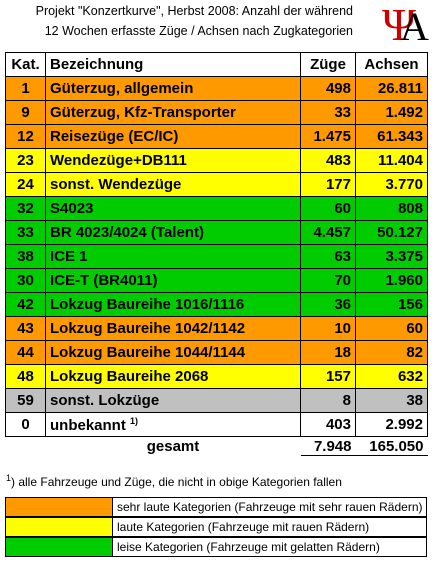  Describe the element at coordinates (404, 424) in the screenshot. I see `cell-text: 2.992` at that location.